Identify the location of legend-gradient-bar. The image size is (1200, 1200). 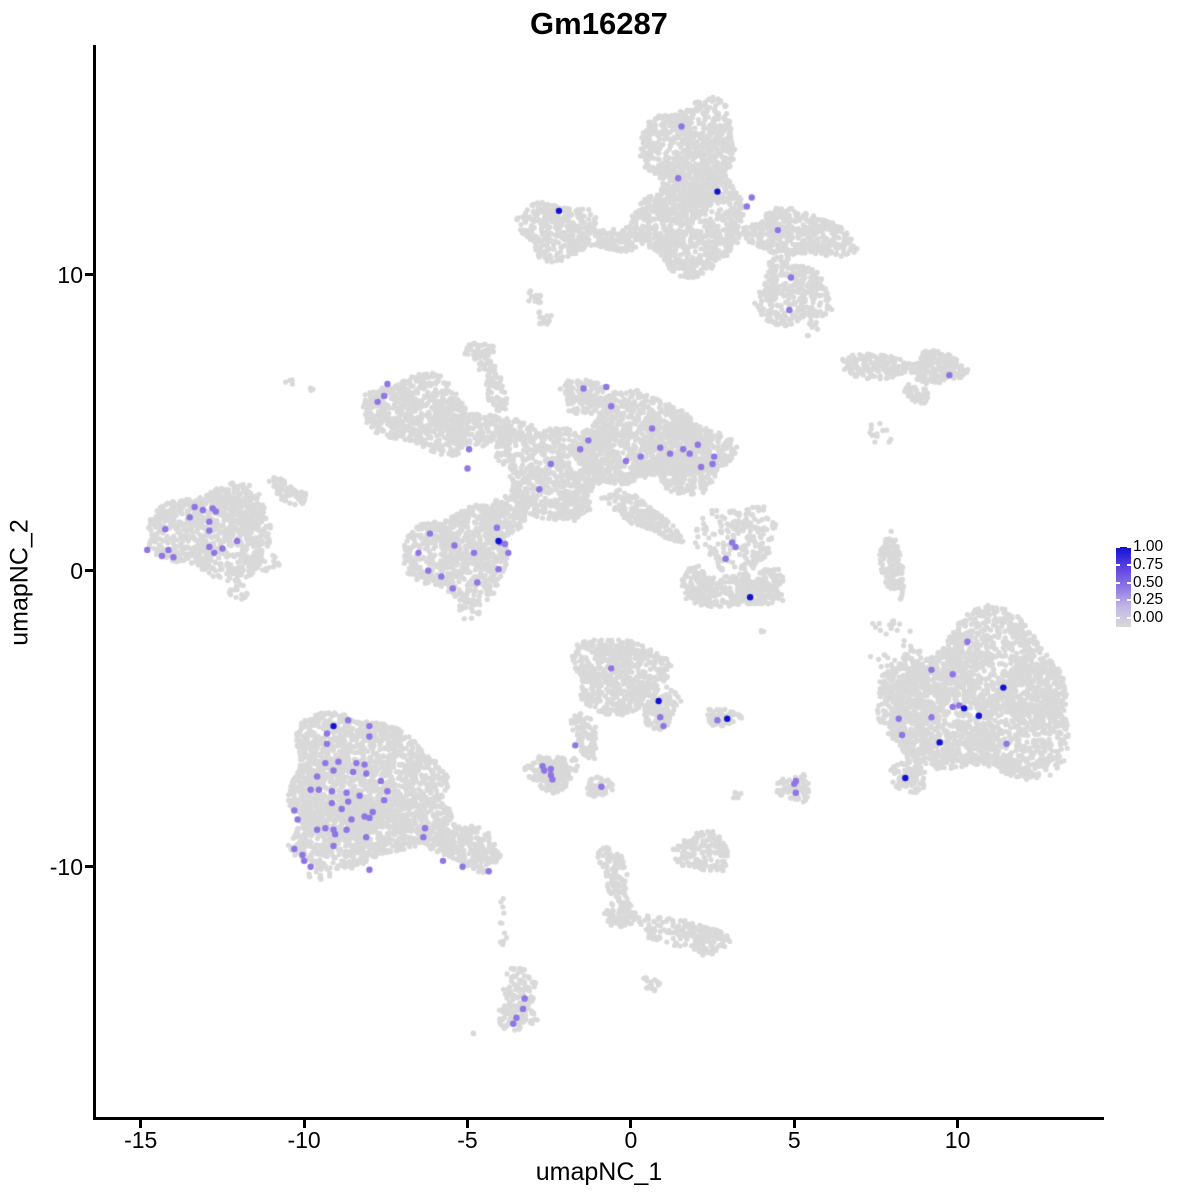
(1123, 587).